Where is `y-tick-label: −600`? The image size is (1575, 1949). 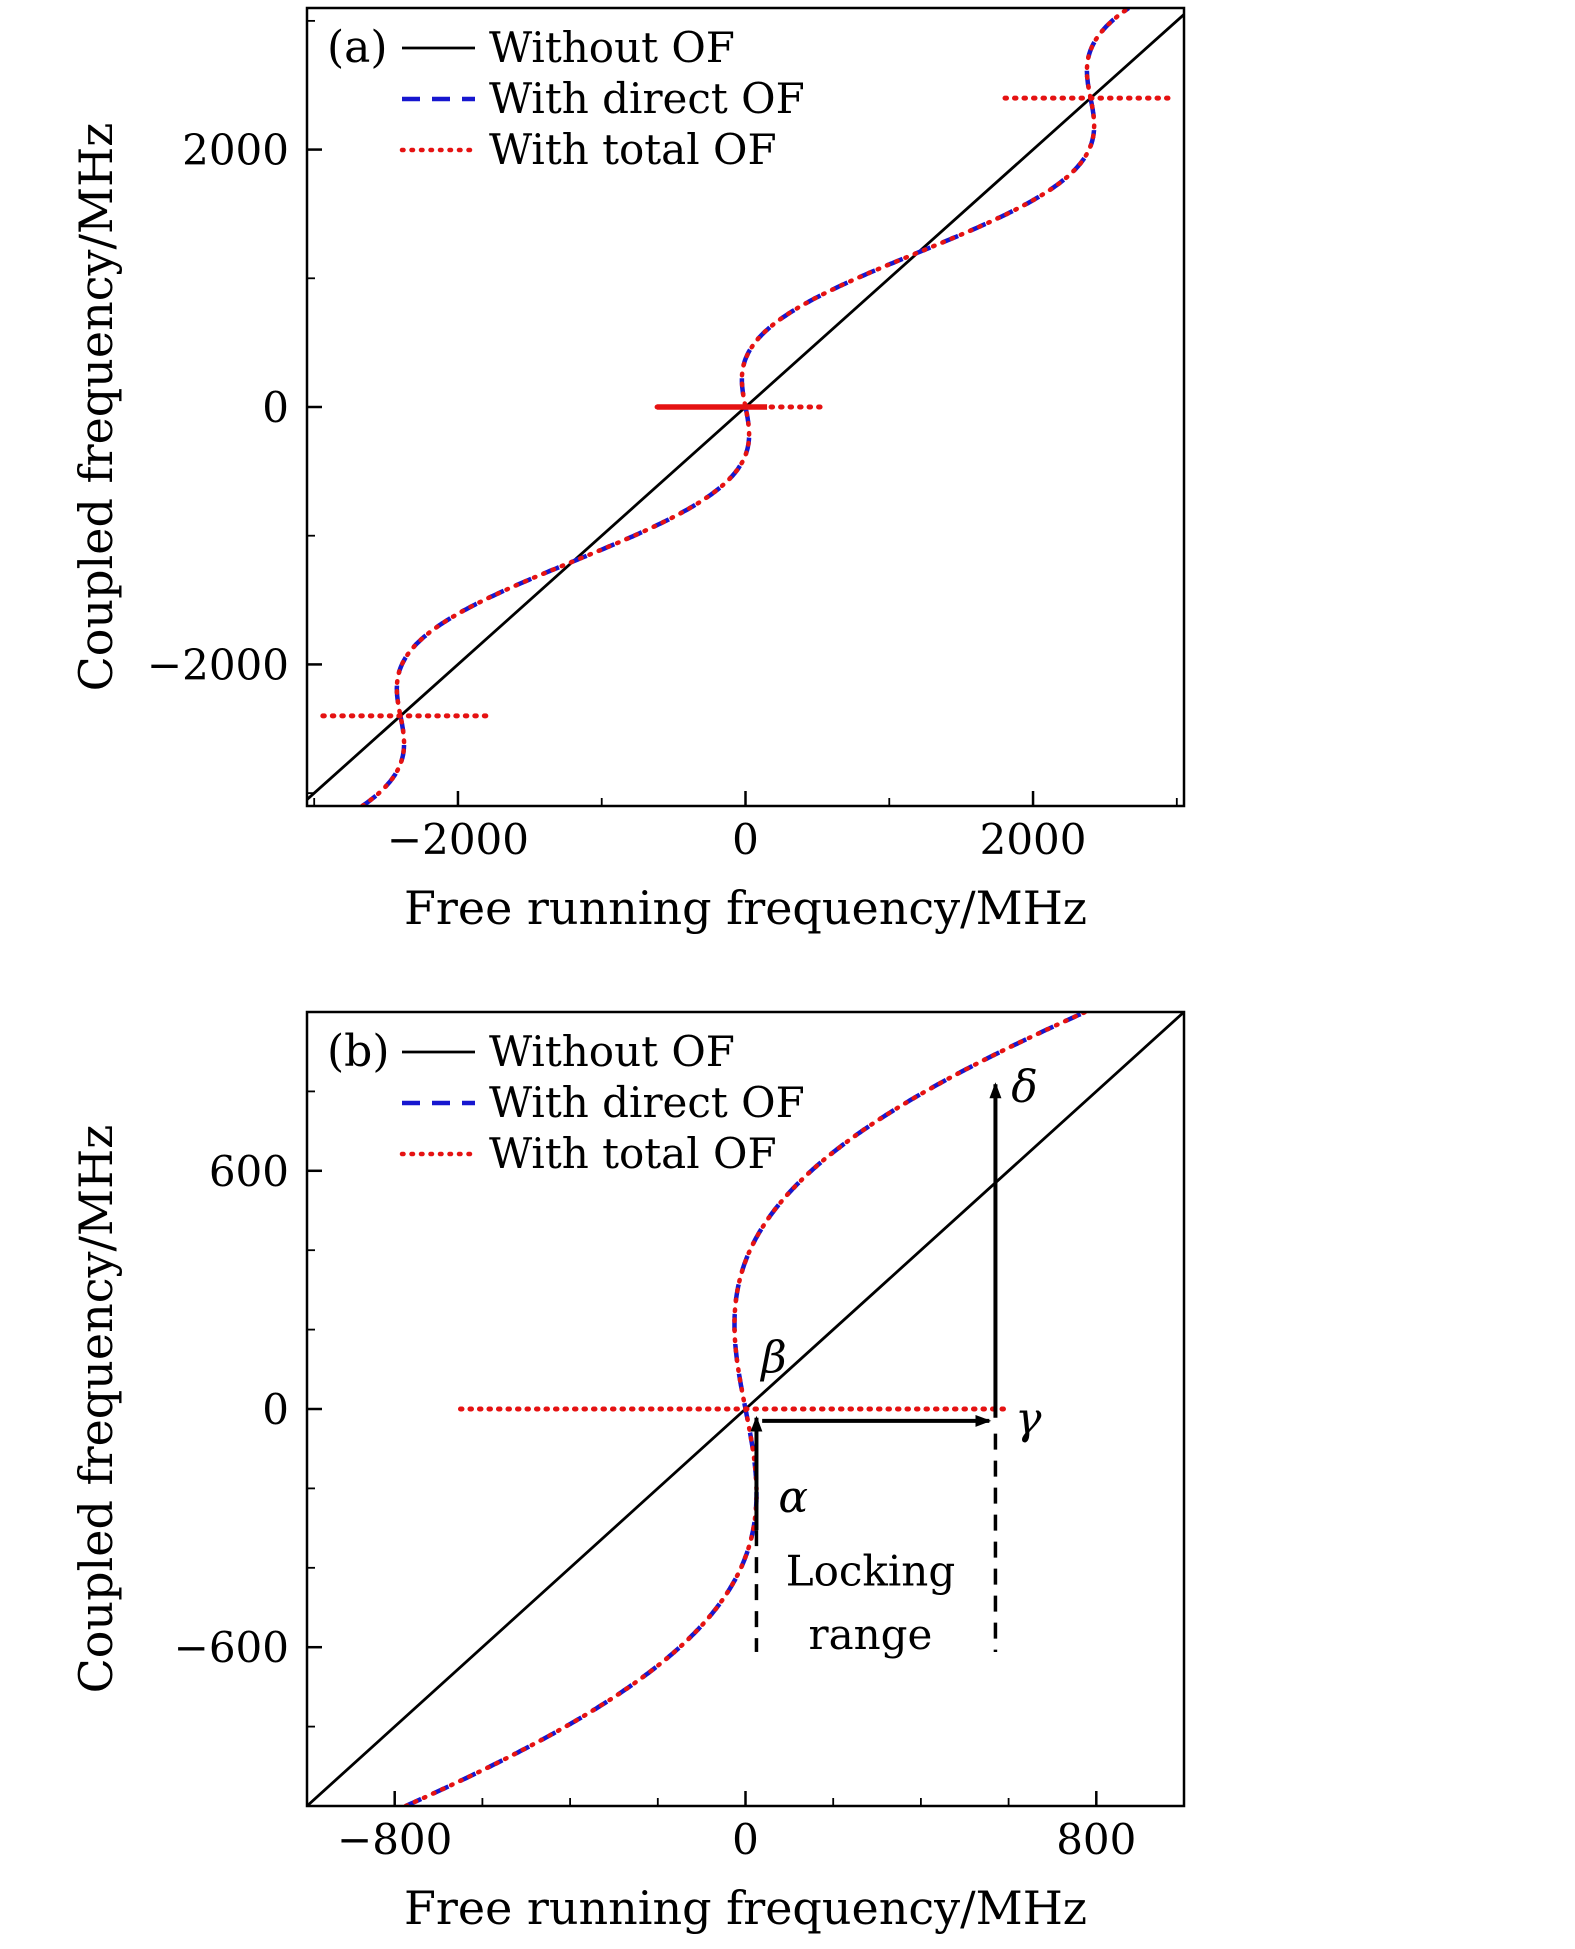 y-tick-label: −600 is located at coordinates (231, 1647).